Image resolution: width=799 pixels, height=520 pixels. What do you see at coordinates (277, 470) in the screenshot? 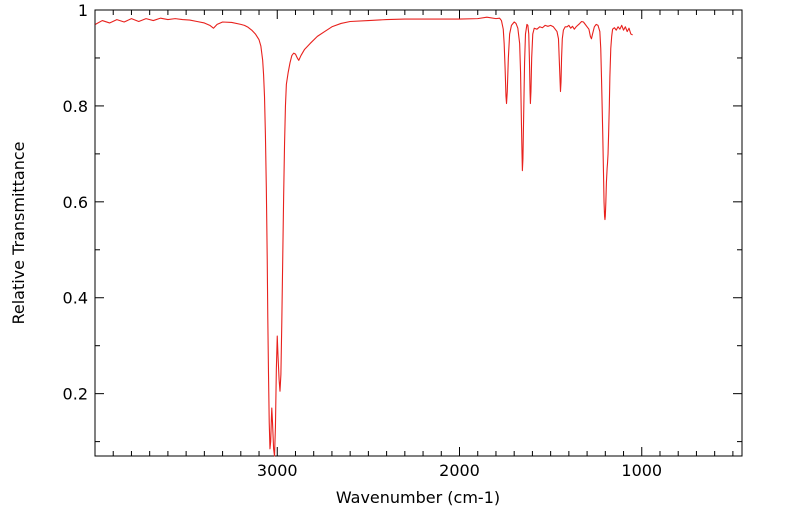
I see `x-tick-label: 3000` at bounding box center [277, 470].